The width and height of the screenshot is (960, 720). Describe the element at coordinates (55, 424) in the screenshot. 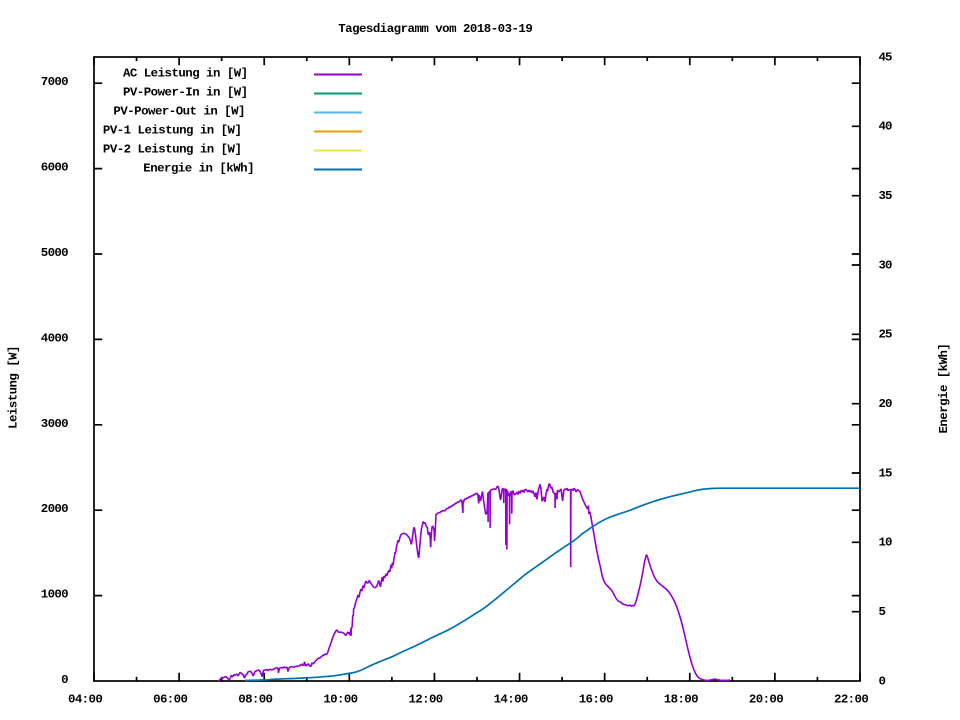

I see `svg-text: 3000` at that location.